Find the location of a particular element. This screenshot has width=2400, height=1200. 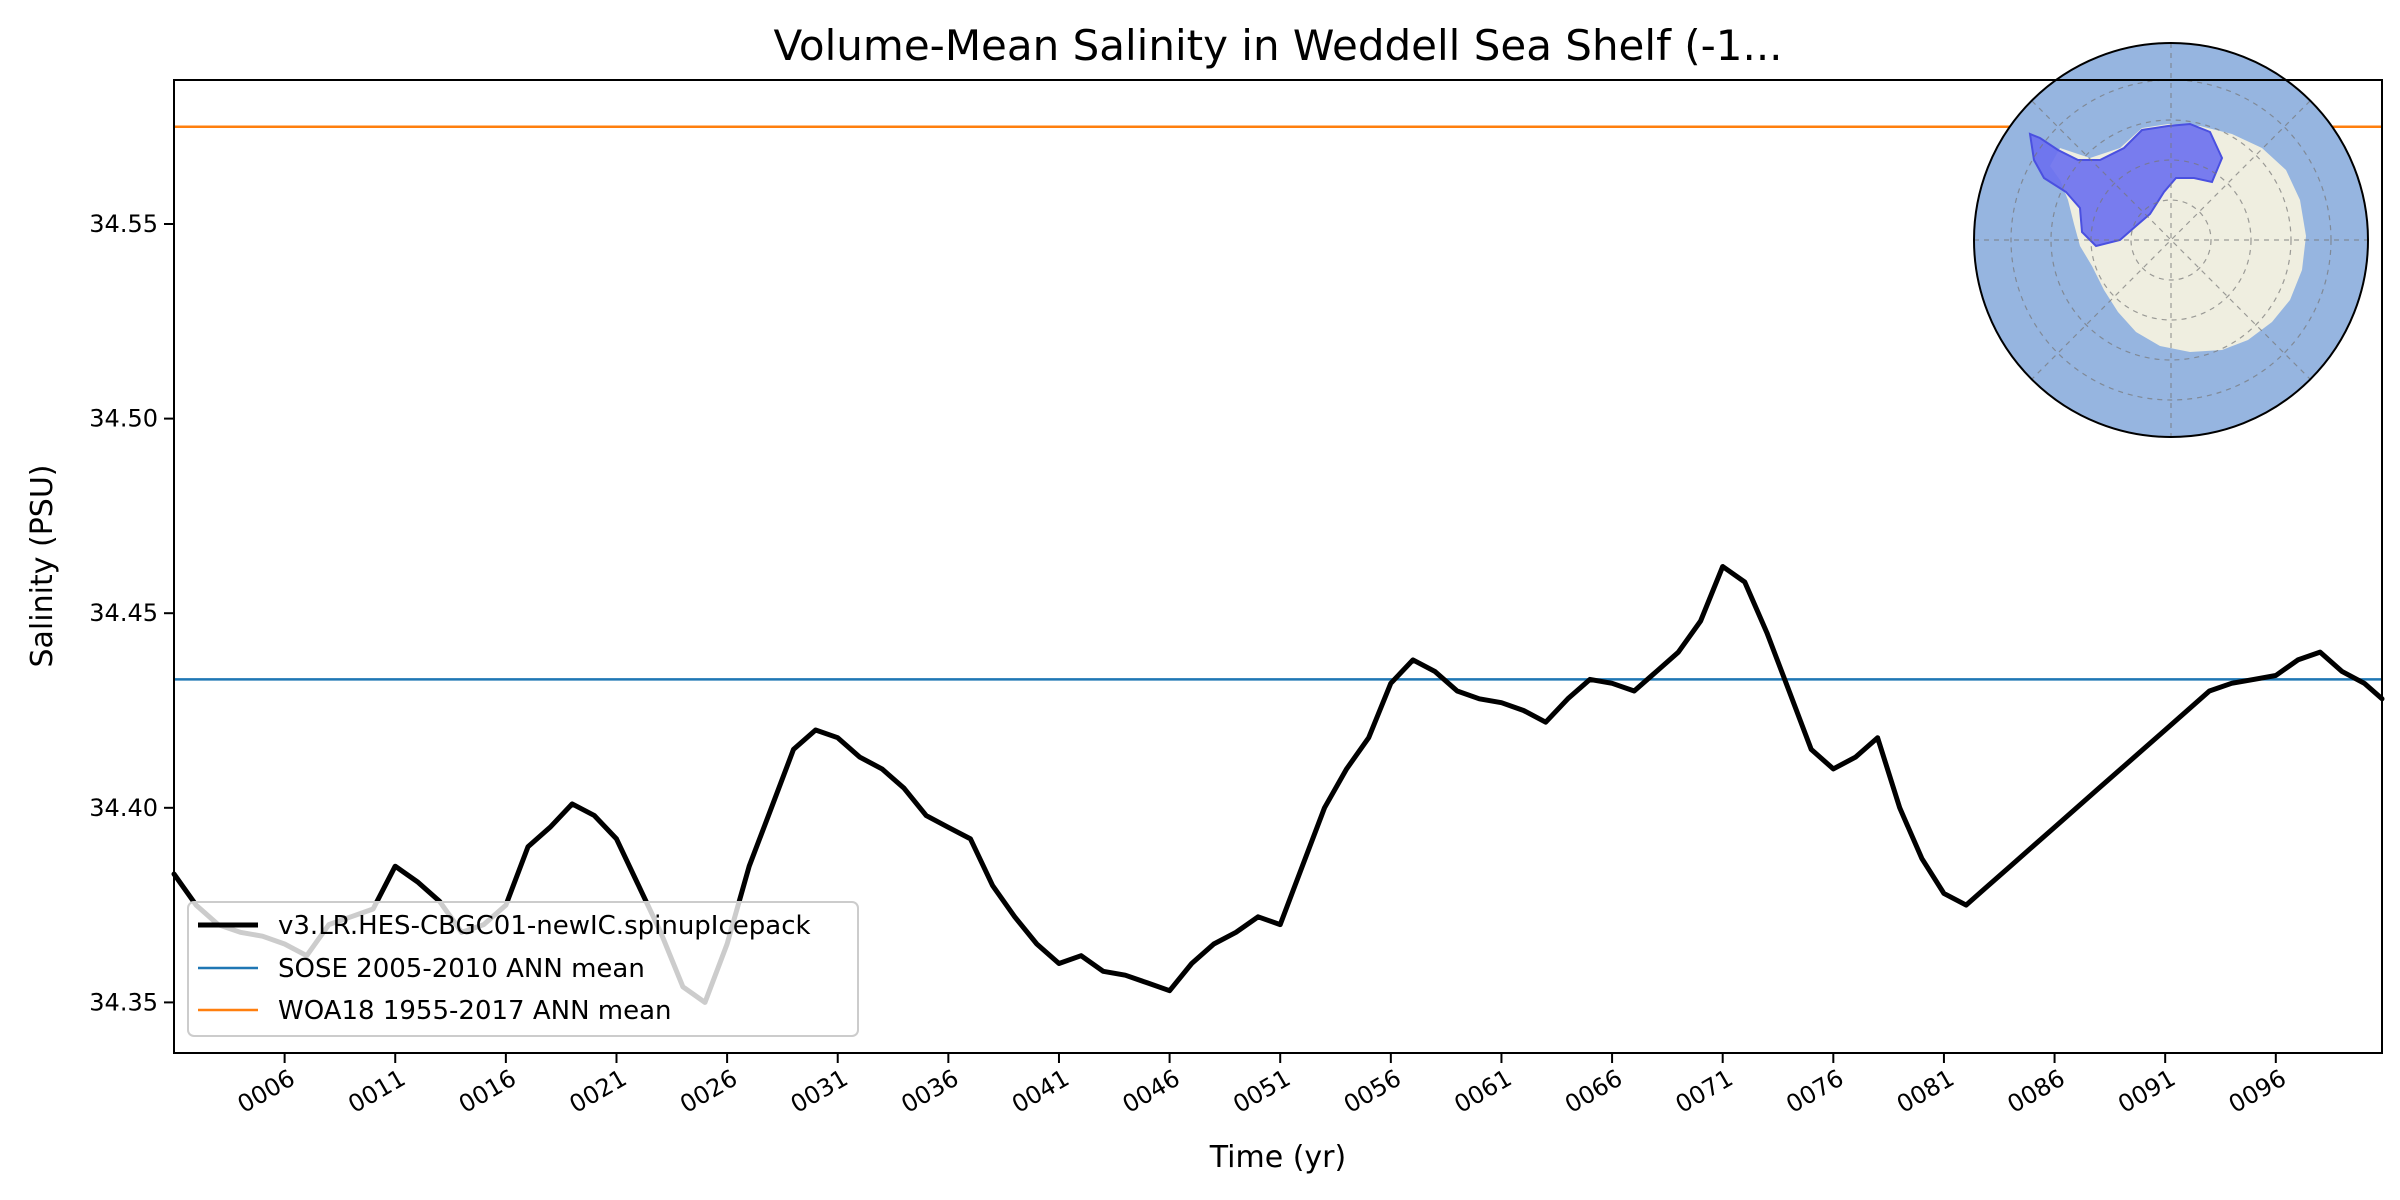

y-tick-label: 34.35 is located at coordinates (123, 1002).